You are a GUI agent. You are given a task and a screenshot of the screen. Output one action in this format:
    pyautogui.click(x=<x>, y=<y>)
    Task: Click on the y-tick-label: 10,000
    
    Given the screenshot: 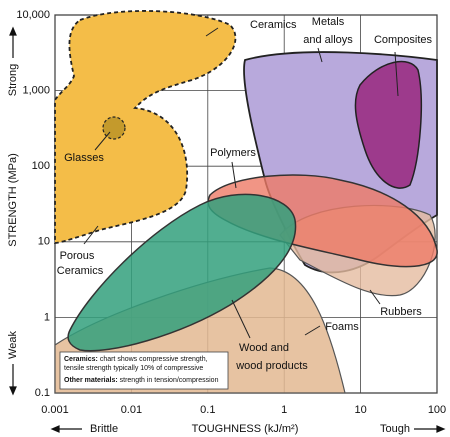 What is the action you would take?
    pyautogui.click(x=33, y=15)
    